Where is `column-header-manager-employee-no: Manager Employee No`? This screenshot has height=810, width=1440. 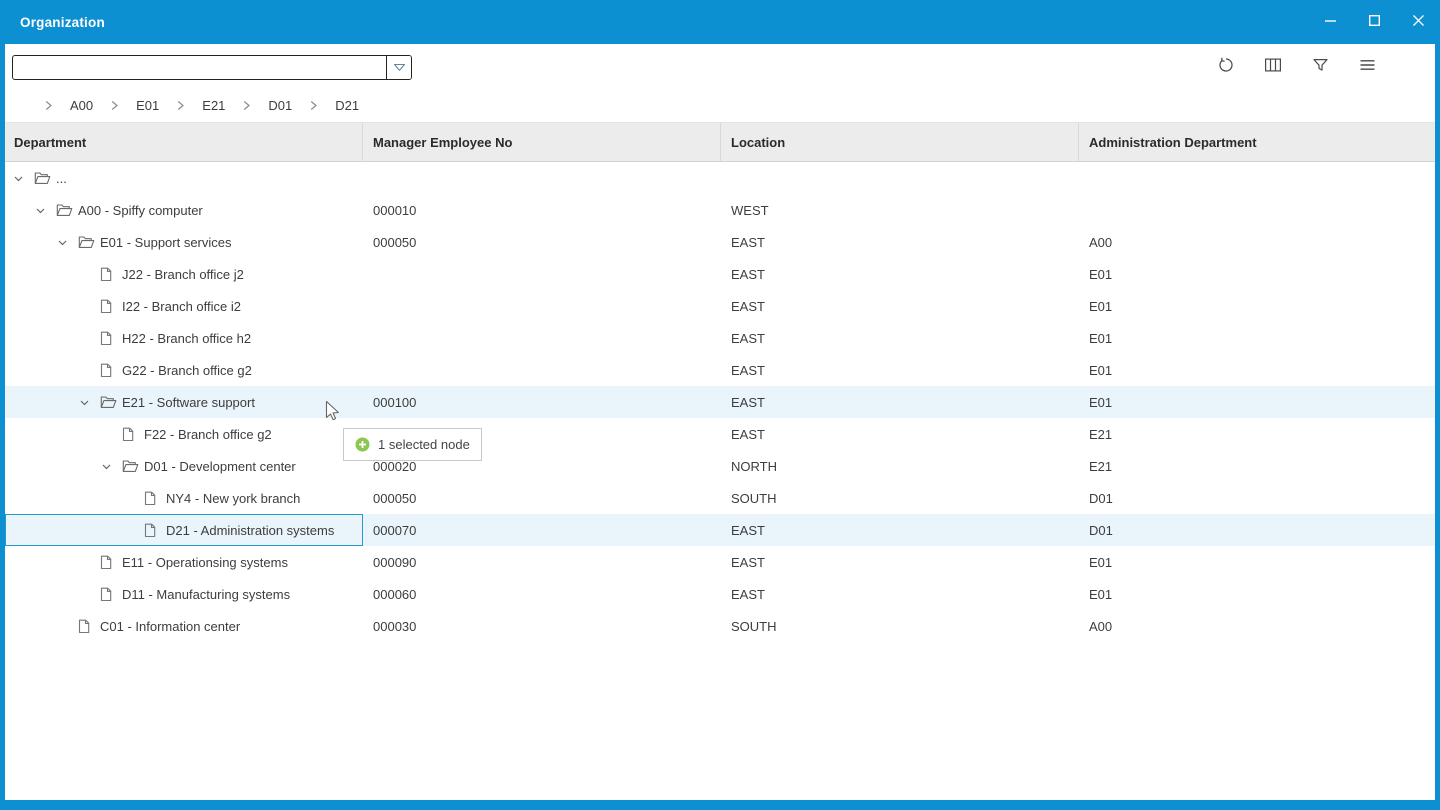 column-header-manager-employee-no: Manager Employee No is located at coordinates (542, 142).